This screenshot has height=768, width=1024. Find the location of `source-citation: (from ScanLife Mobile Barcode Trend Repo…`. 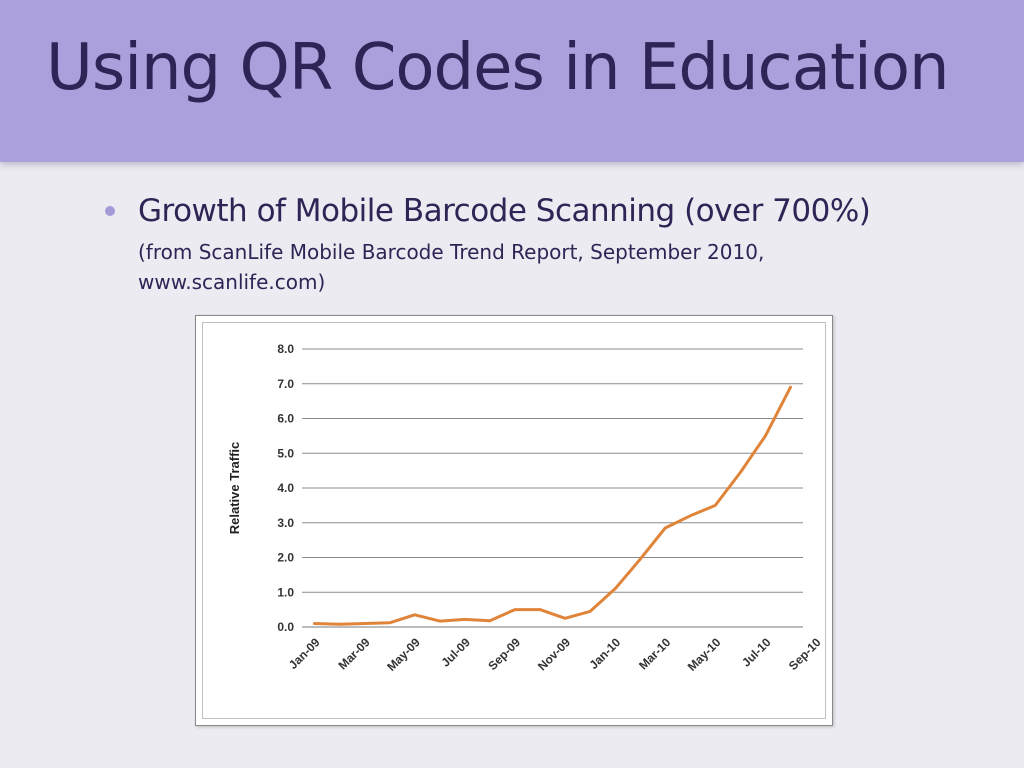

source-citation: (from ScanLife Mobile Barcode Trend Repo… is located at coordinates (451, 266).